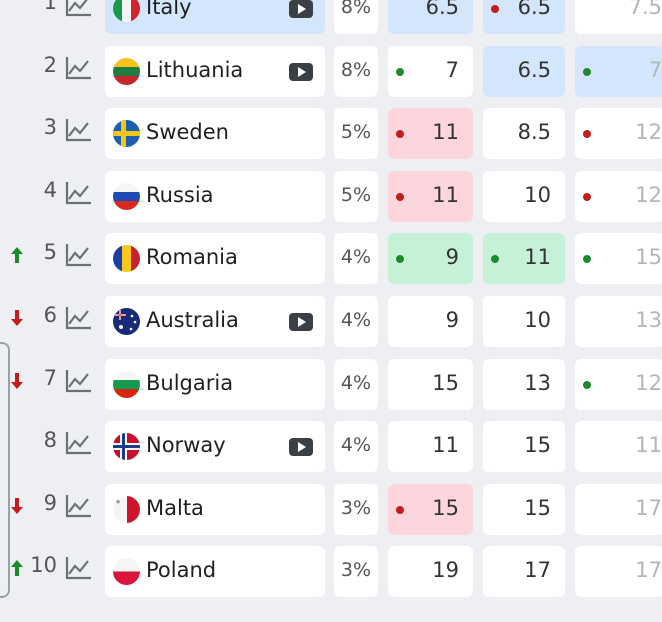  What do you see at coordinates (215, 572) in the screenshot?
I see `country-cell: Poland` at bounding box center [215, 572].